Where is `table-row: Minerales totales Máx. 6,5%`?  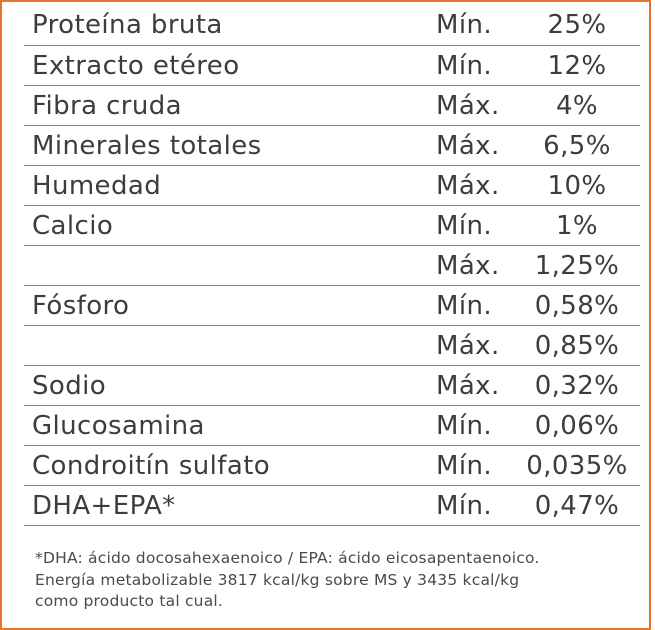 table-row: Minerales totales Máx. 6,5% is located at coordinates (332, 146).